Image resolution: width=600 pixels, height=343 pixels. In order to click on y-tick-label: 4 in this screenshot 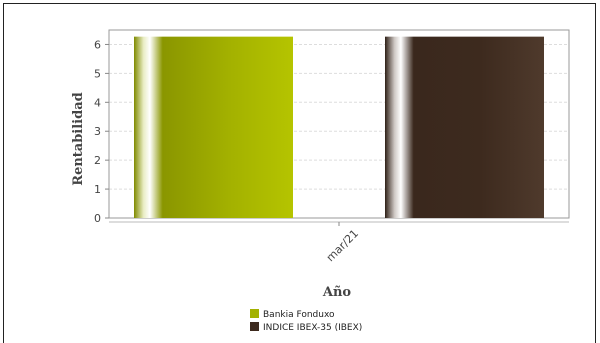, I will do `click(97, 102)`.